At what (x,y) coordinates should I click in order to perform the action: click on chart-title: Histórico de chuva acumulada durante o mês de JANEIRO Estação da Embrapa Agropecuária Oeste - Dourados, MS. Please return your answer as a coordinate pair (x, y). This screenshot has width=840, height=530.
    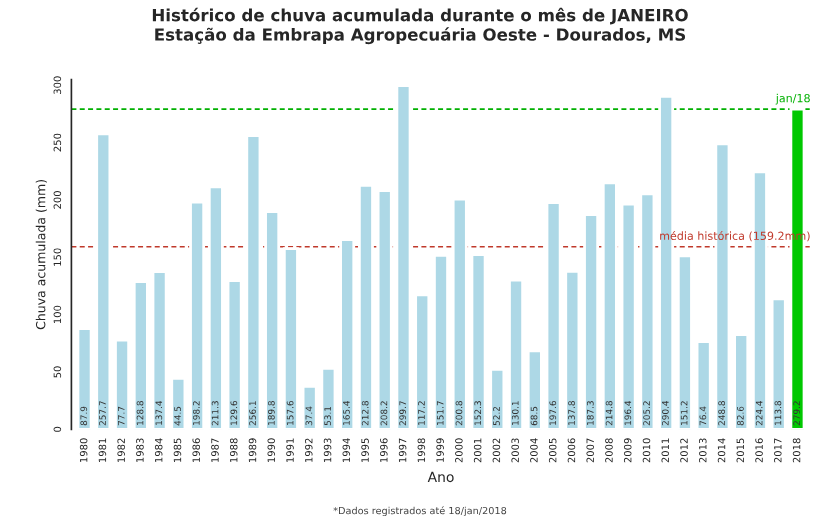
    Looking at the image, I should click on (420, 26).